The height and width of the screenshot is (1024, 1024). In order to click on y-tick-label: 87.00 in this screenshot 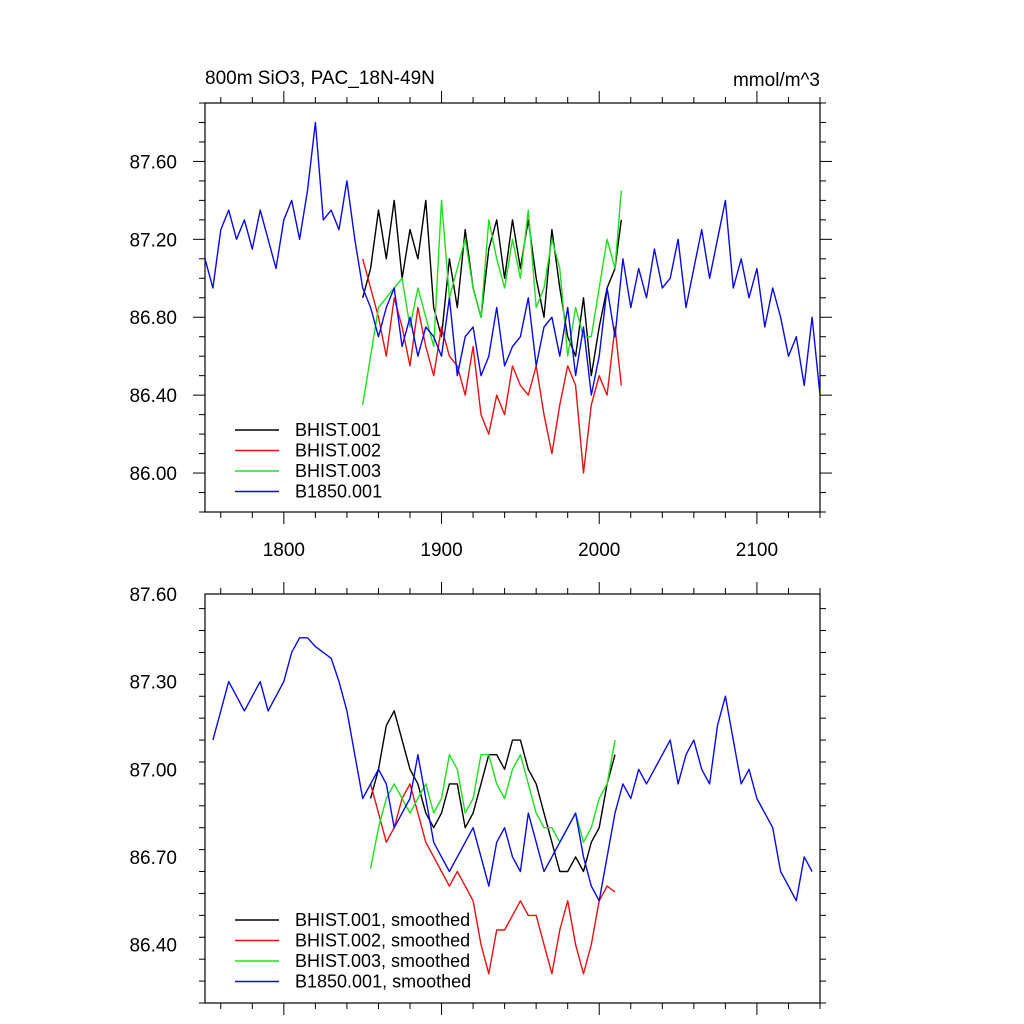, I will do `click(153, 770)`.